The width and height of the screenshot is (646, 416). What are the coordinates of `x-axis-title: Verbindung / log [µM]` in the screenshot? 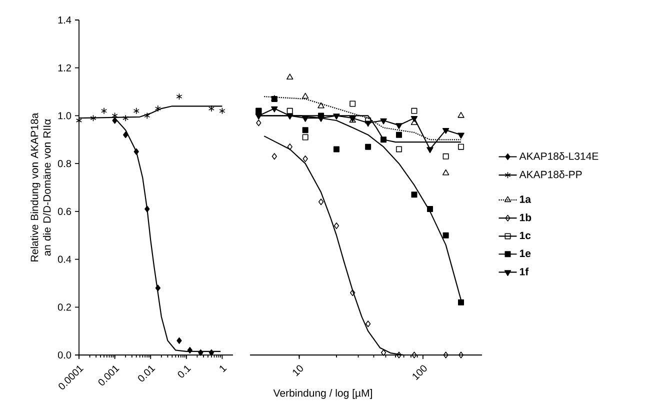 It's located at (322, 394).